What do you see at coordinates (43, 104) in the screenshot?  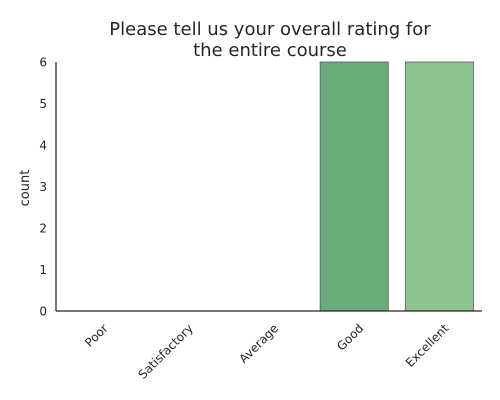 I see `y-tick-label-5: 5` at bounding box center [43, 104].